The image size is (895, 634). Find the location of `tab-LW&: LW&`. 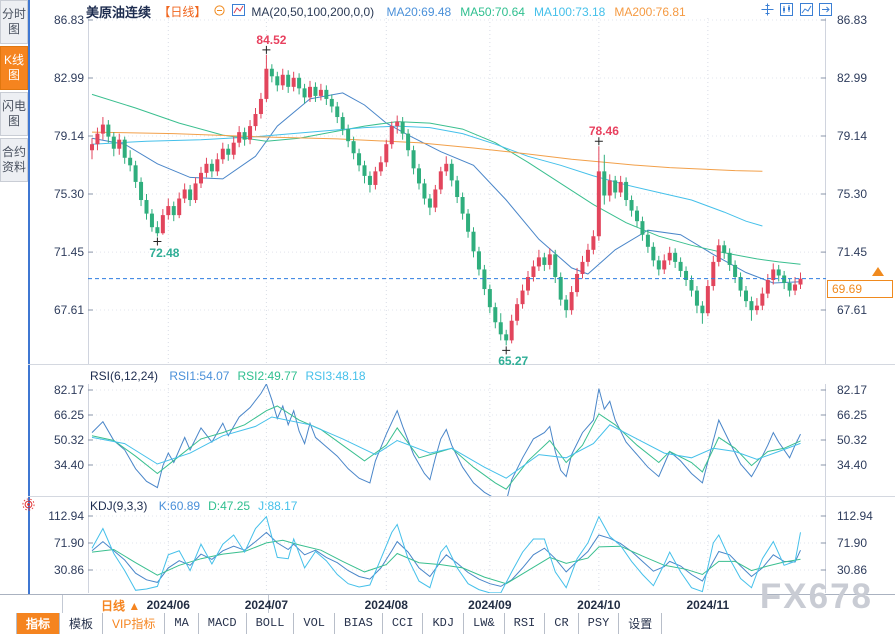

tab-LW&: LW& is located at coordinates (484, 623).